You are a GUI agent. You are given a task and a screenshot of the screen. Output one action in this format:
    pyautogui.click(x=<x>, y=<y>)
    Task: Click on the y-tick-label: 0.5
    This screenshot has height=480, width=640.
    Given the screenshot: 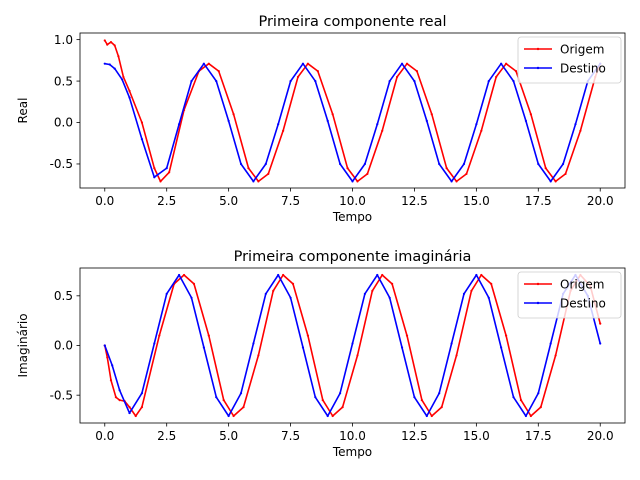 What is the action you would take?
    pyautogui.click(x=63, y=296)
    